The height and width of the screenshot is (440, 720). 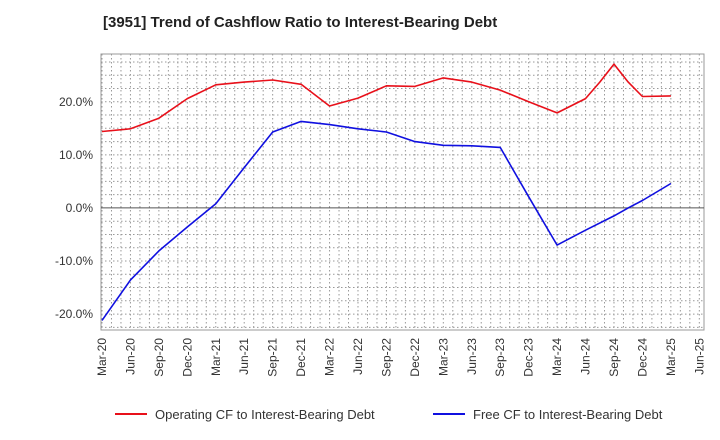 What do you see at coordinates (586, 356) in the screenshot?
I see `x-tick-label: Jun-24` at bounding box center [586, 356].